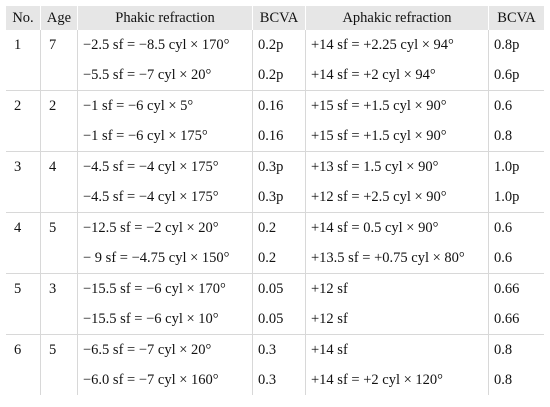 The width and height of the screenshot is (550, 407). Describe the element at coordinates (59, 105) in the screenshot. I see `cell-age: 2` at that location.